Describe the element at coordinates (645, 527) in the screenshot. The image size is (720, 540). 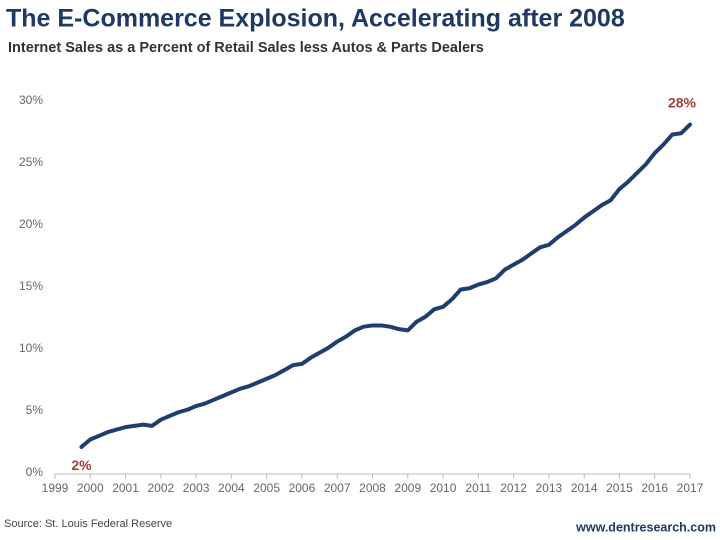
I see `website: www.dentresearch.com` at that location.